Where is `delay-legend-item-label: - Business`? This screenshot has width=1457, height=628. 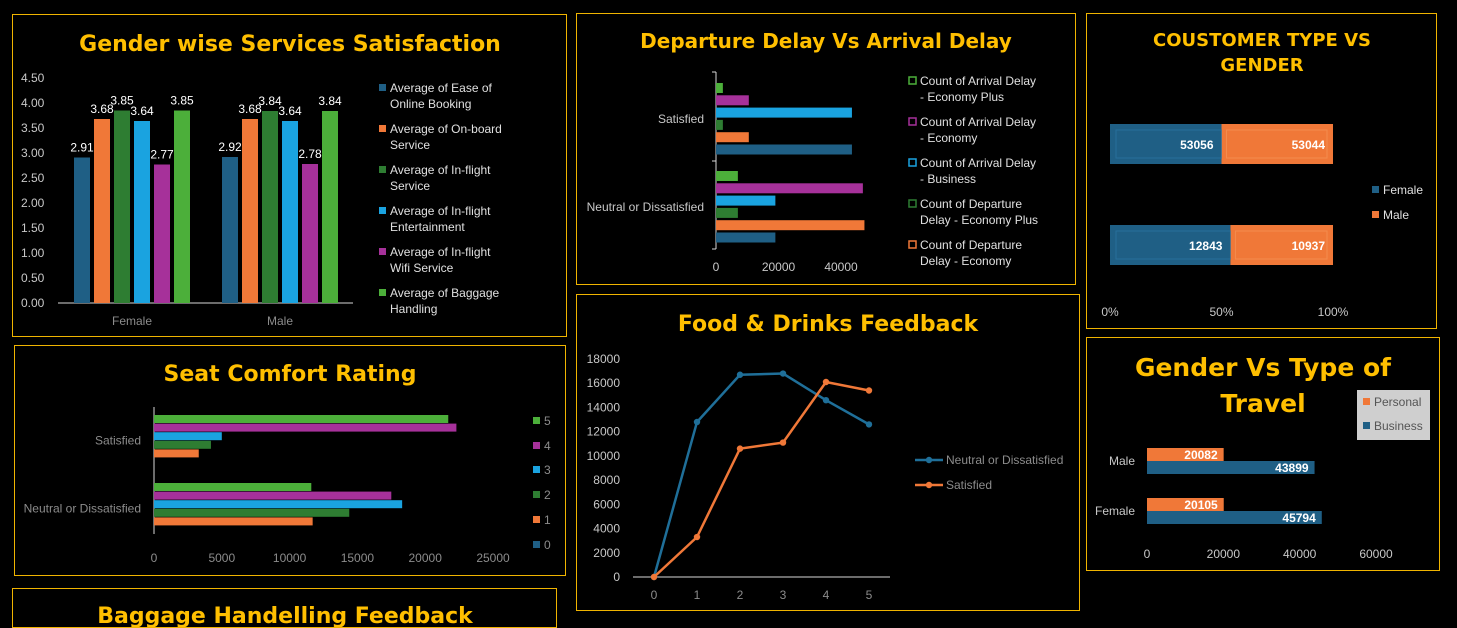 delay-legend-item-label: - Business is located at coordinates (948, 179).